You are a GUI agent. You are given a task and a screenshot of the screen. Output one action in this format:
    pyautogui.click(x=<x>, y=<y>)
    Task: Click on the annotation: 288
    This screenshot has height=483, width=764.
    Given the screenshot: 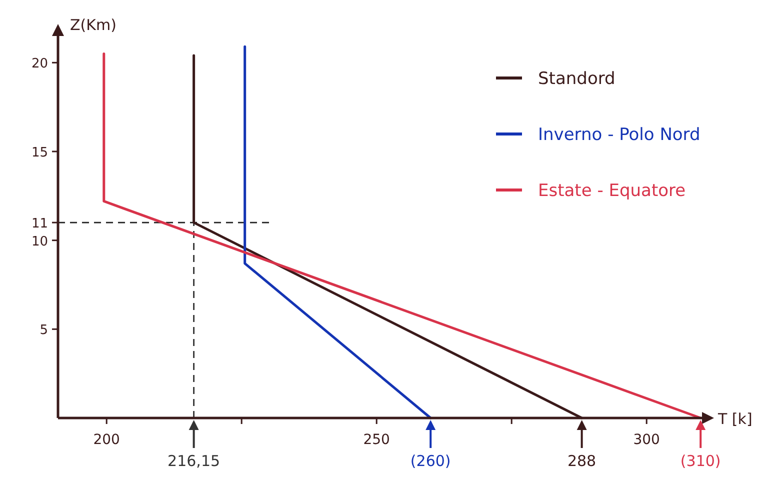 What is the action you would take?
    pyautogui.click(x=581, y=461)
    